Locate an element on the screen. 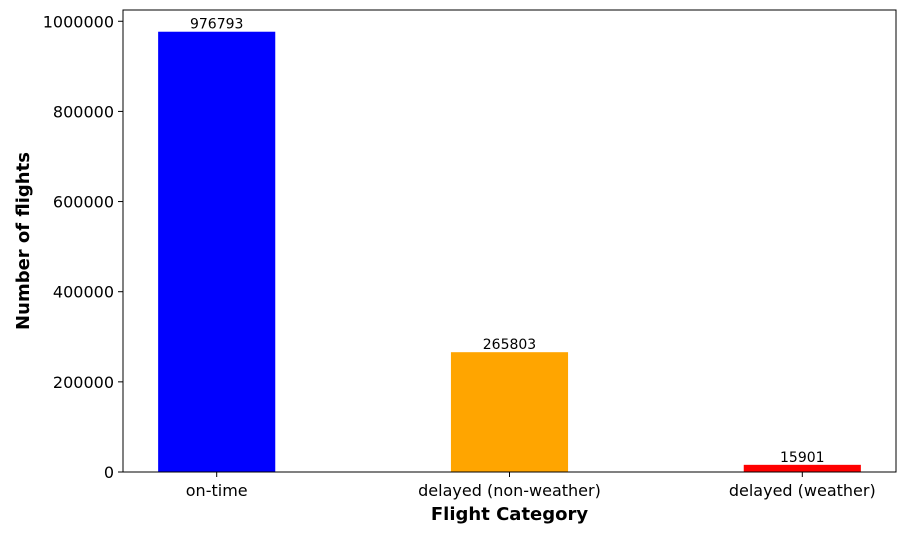 The height and width of the screenshot is (538, 908). data-label-2: 265803 is located at coordinates (509, 345).